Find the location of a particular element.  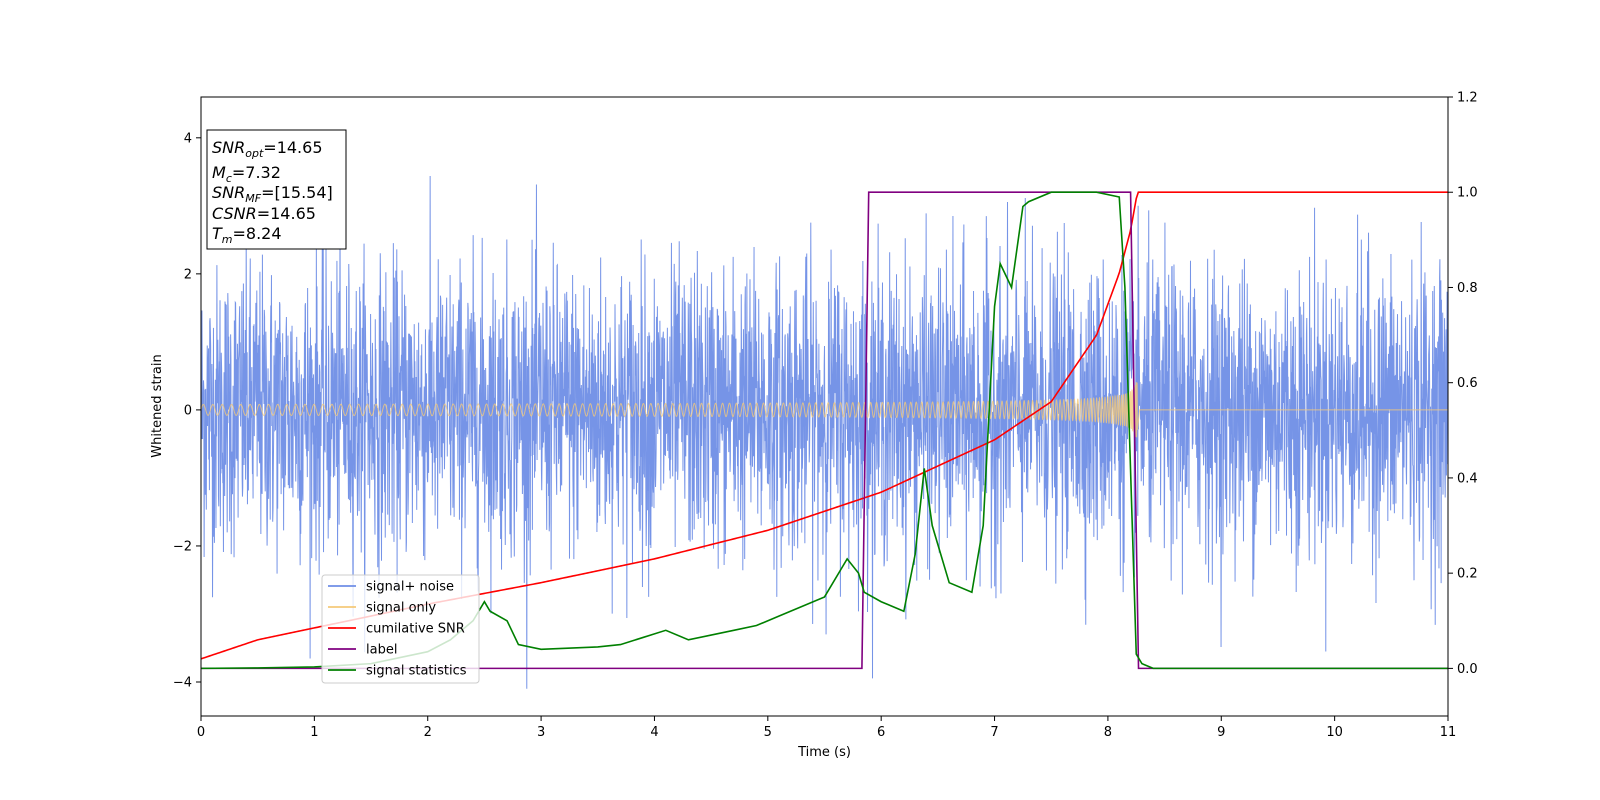

x-tick-label: 0 is located at coordinates (201, 732).